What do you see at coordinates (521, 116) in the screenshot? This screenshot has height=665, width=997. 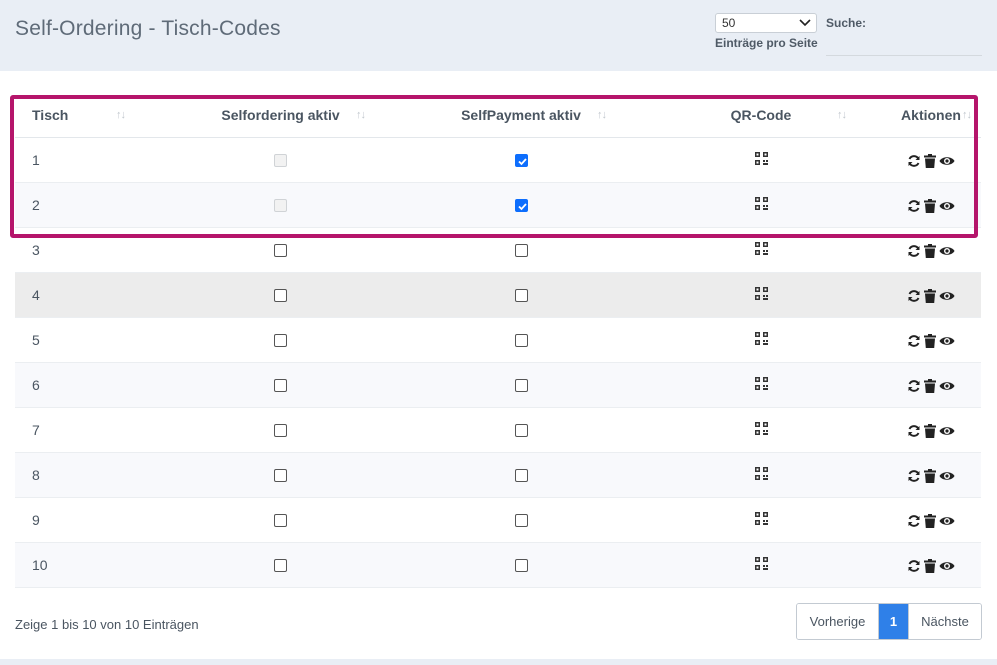 I see `column-header-selfpayment: SelfPayment aktiv ↑↓` at bounding box center [521, 116].